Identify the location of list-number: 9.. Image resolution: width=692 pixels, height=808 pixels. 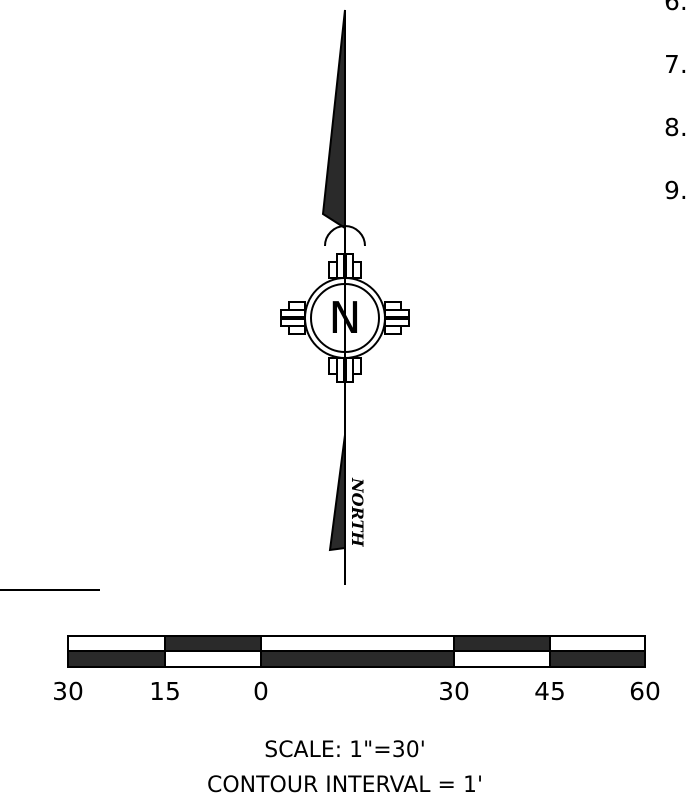
(676, 190).